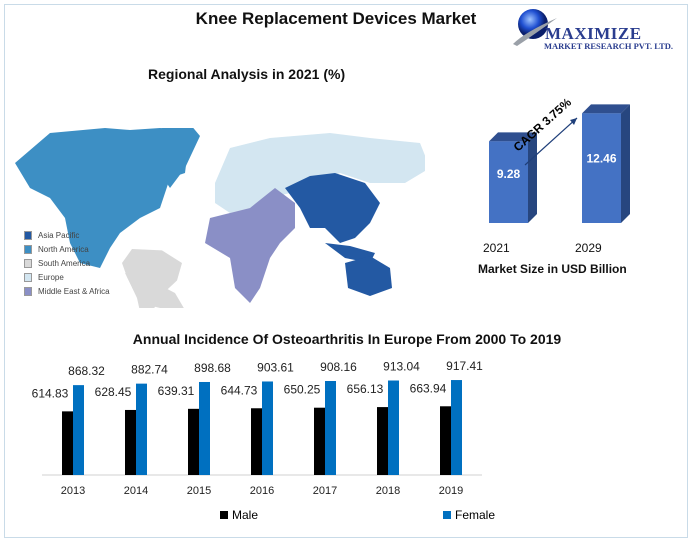 This screenshot has width=694, height=543. Describe the element at coordinates (262, 491) in the screenshot. I see `x-tick-label: 2016` at that location.